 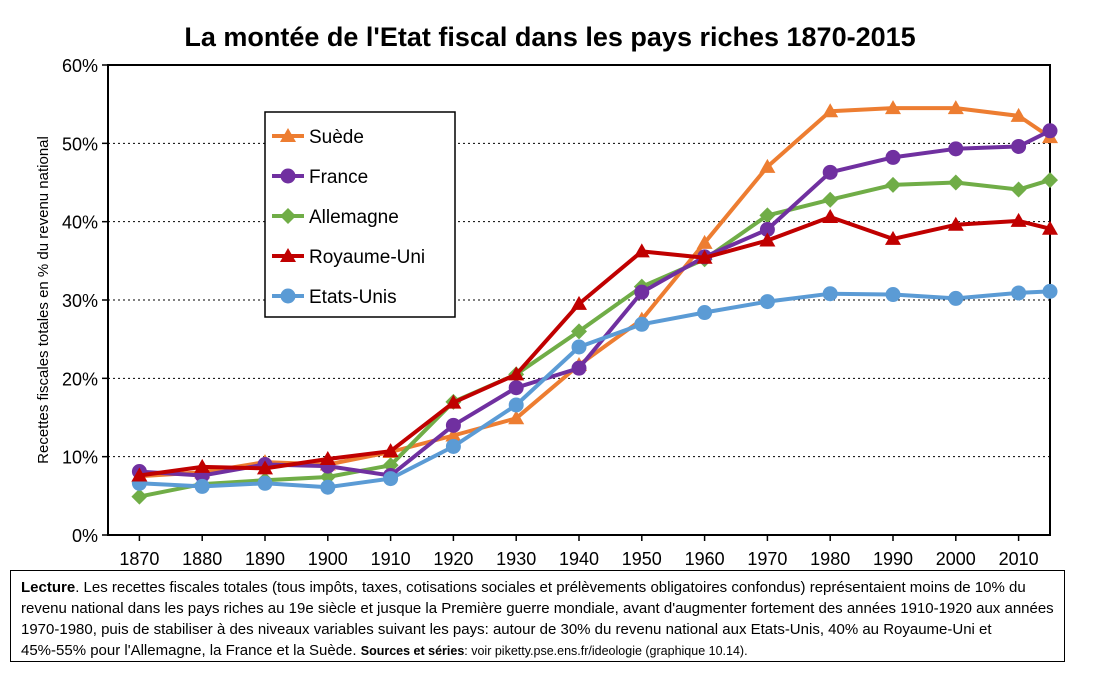 What do you see at coordinates (516, 559) in the screenshot?
I see `x-tick-label: 1930` at bounding box center [516, 559].